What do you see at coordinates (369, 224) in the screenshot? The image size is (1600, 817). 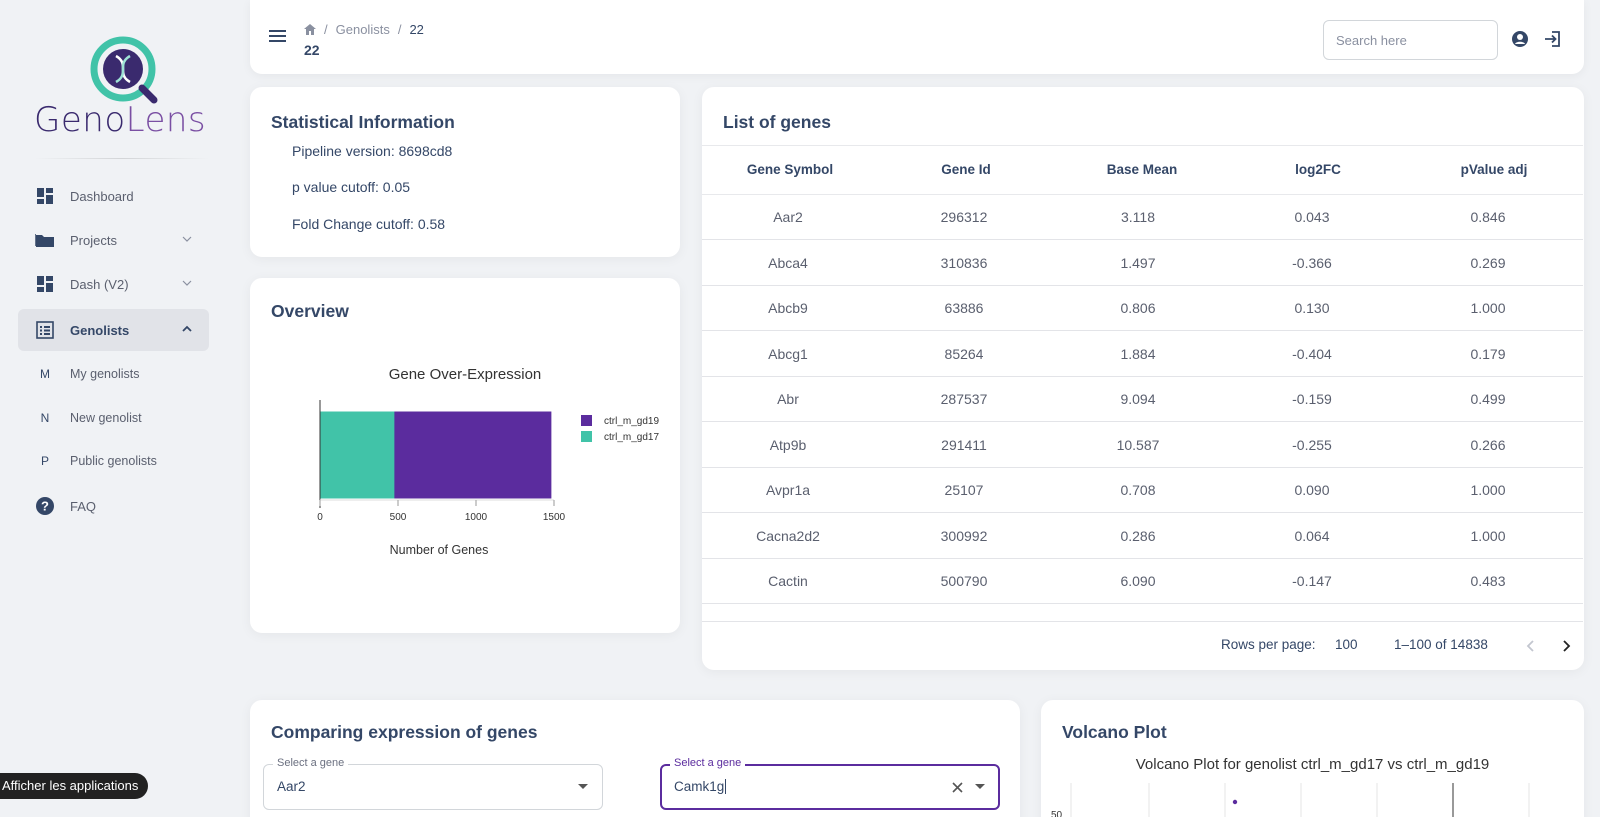 I see `foldchange-cutoff: Fold Change cutoff: 0.58` at bounding box center [369, 224].